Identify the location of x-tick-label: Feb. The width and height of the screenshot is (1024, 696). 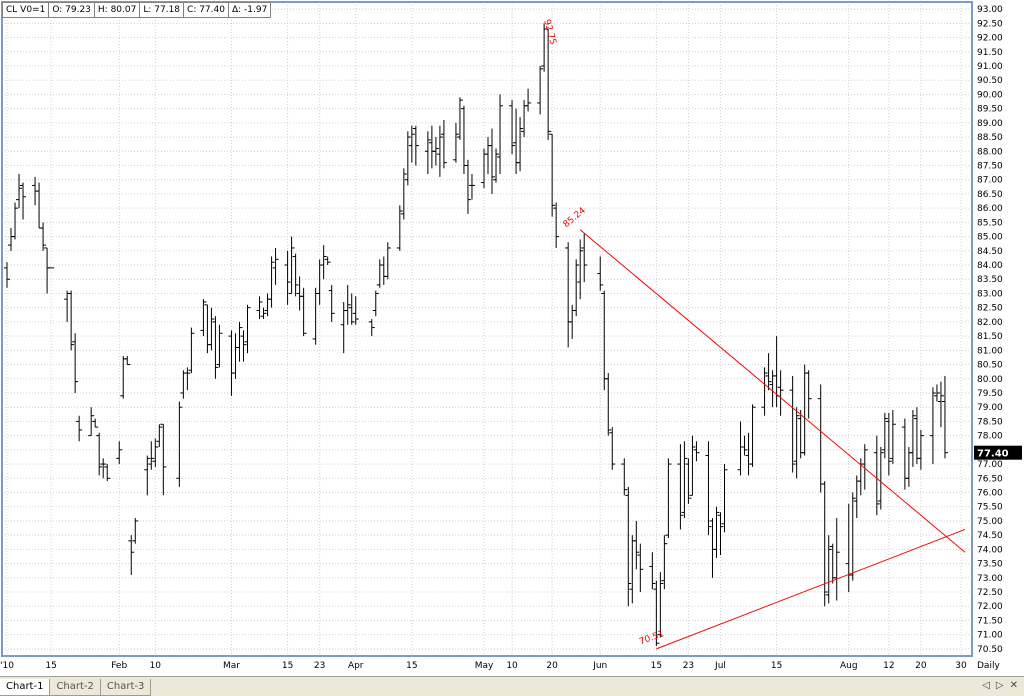
(119, 666).